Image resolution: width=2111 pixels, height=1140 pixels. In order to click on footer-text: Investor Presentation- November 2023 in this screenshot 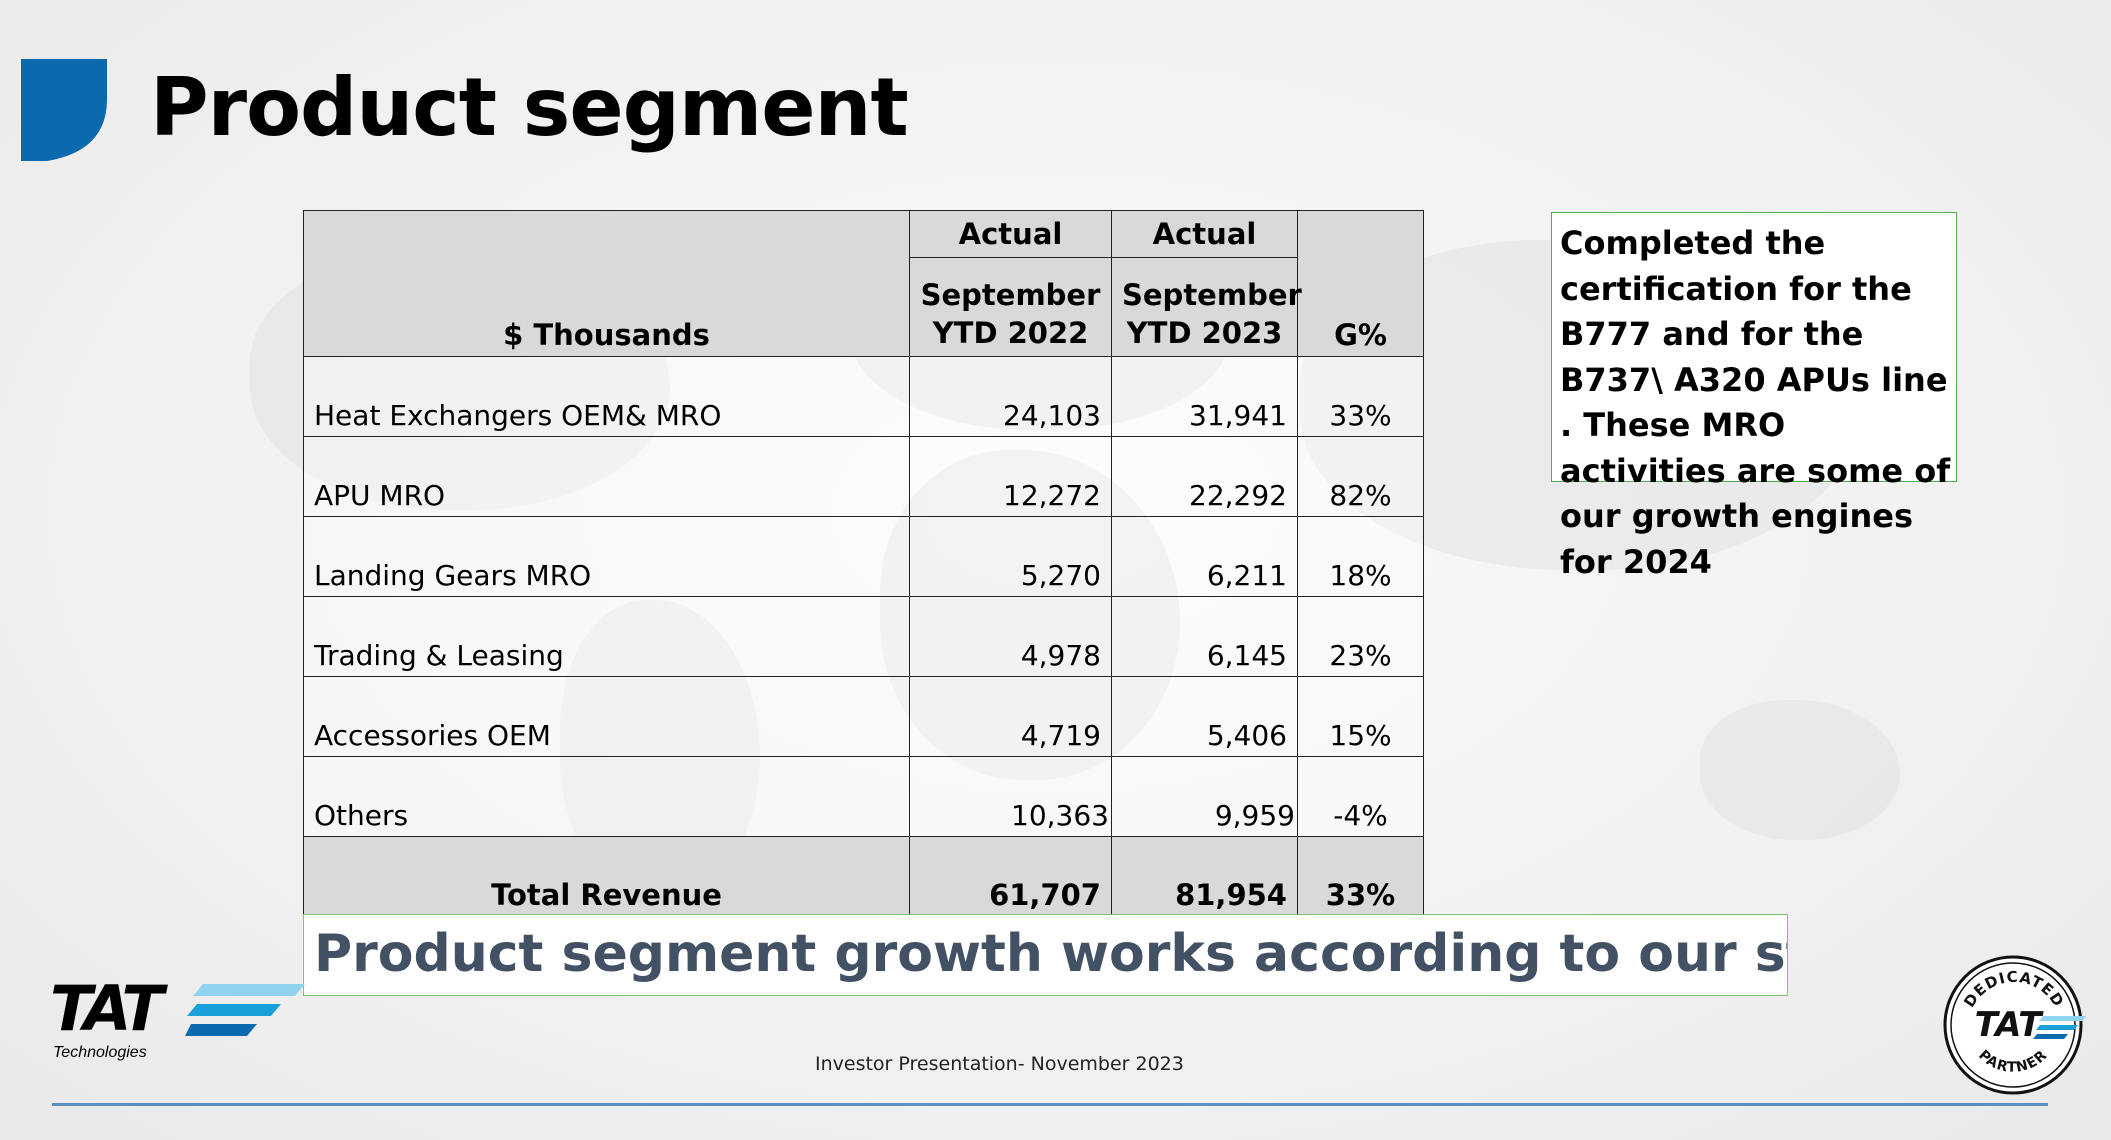, I will do `click(999, 1064)`.